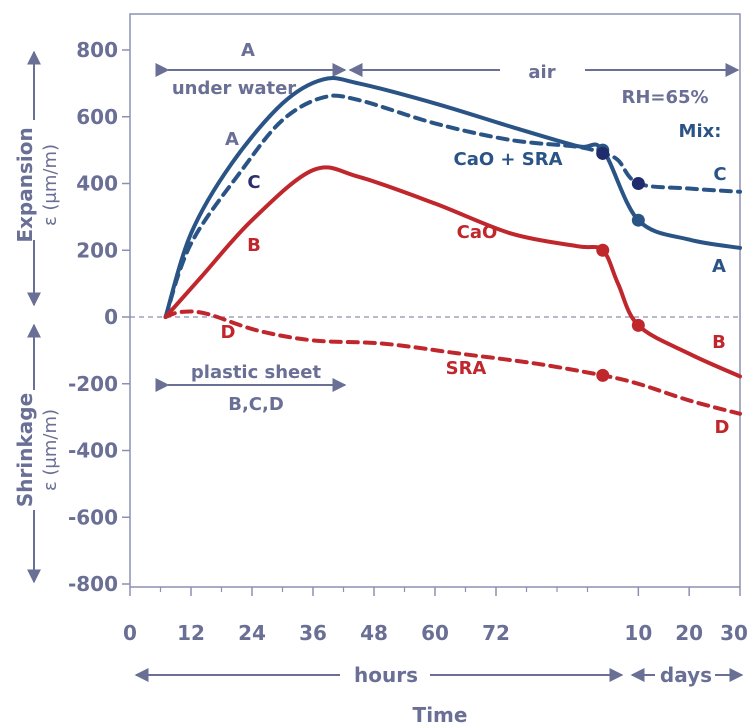  I want to click on x-unit-hours: hours, so click(386, 675).